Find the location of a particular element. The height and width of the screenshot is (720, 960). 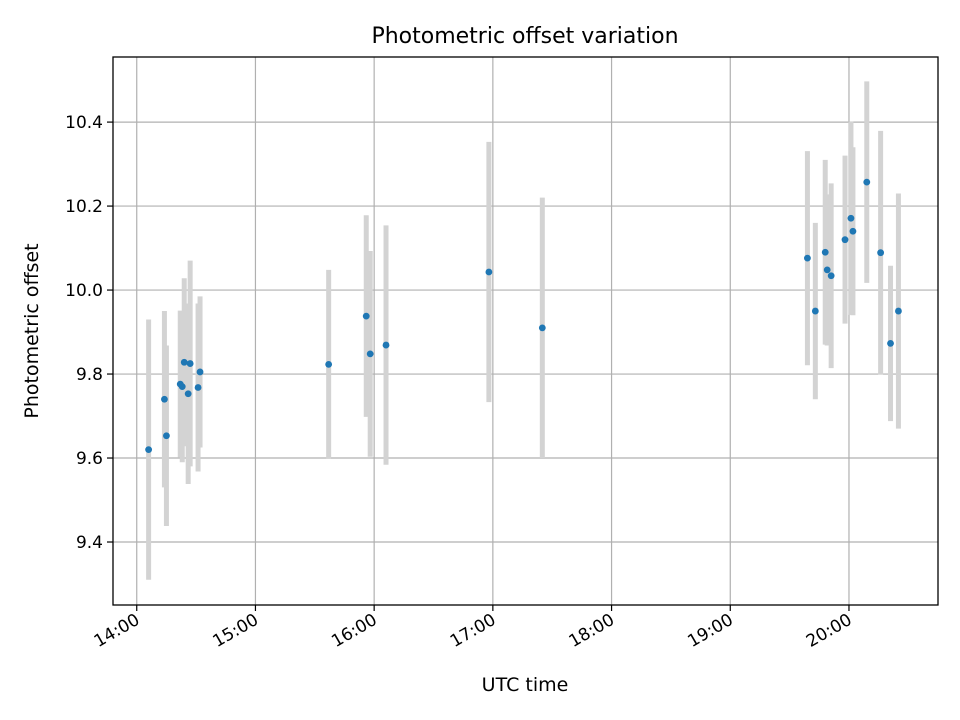

y-tick-label: 9.6 is located at coordinates (89, 459).